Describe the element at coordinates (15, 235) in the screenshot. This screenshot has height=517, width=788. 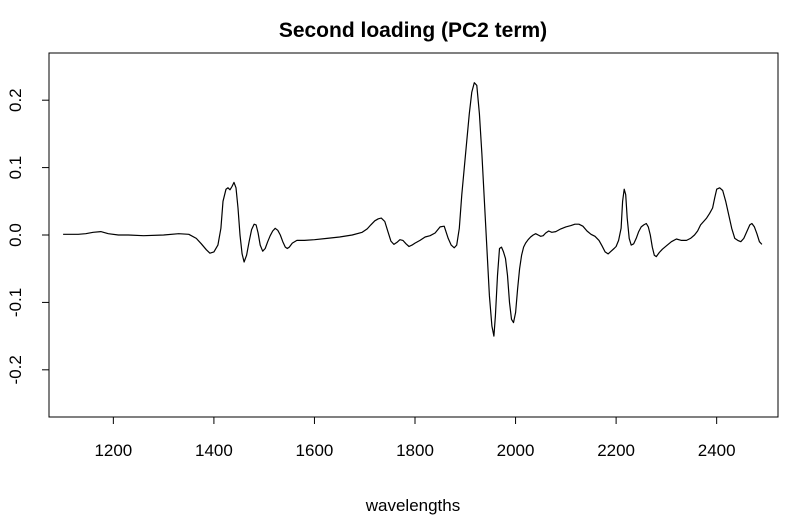
I see `y-tick-label: 0.0` at that location.